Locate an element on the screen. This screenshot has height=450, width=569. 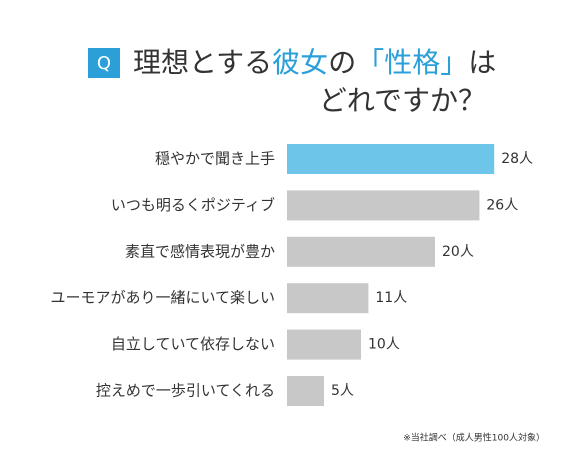
value-label: 11人 is located at coordinates (391, 298).